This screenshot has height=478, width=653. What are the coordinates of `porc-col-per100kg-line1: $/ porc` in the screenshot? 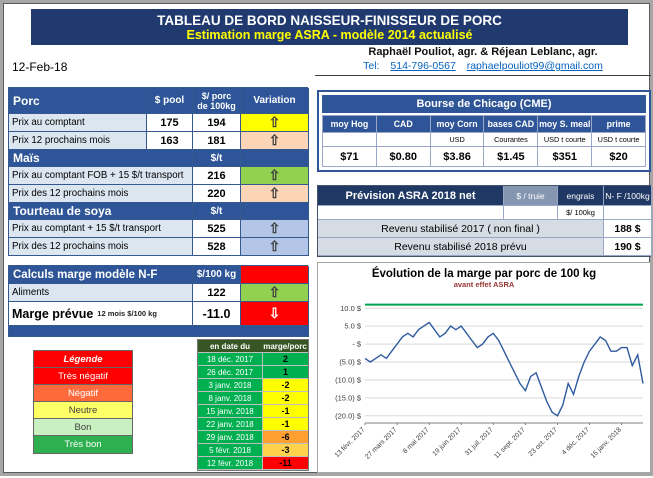 It's located at (216, 95).